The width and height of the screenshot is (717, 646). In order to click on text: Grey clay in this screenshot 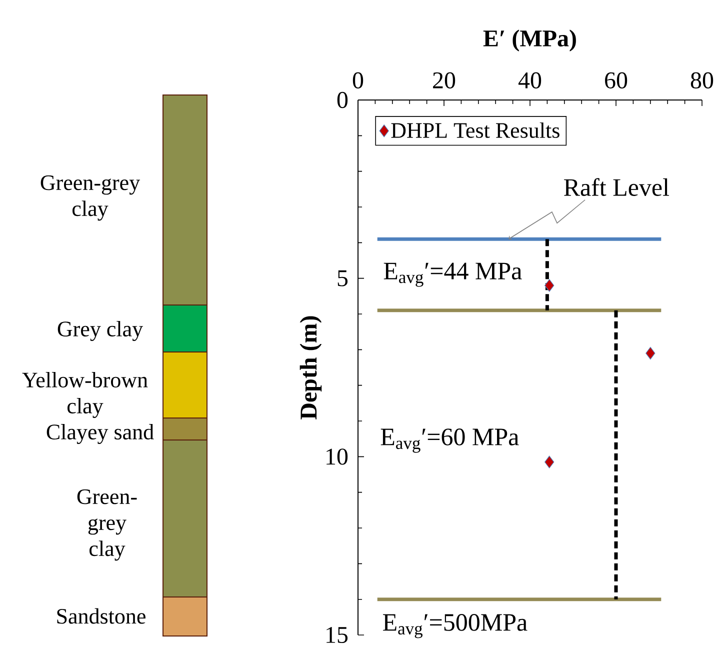, I will do `click(100, 331)`.